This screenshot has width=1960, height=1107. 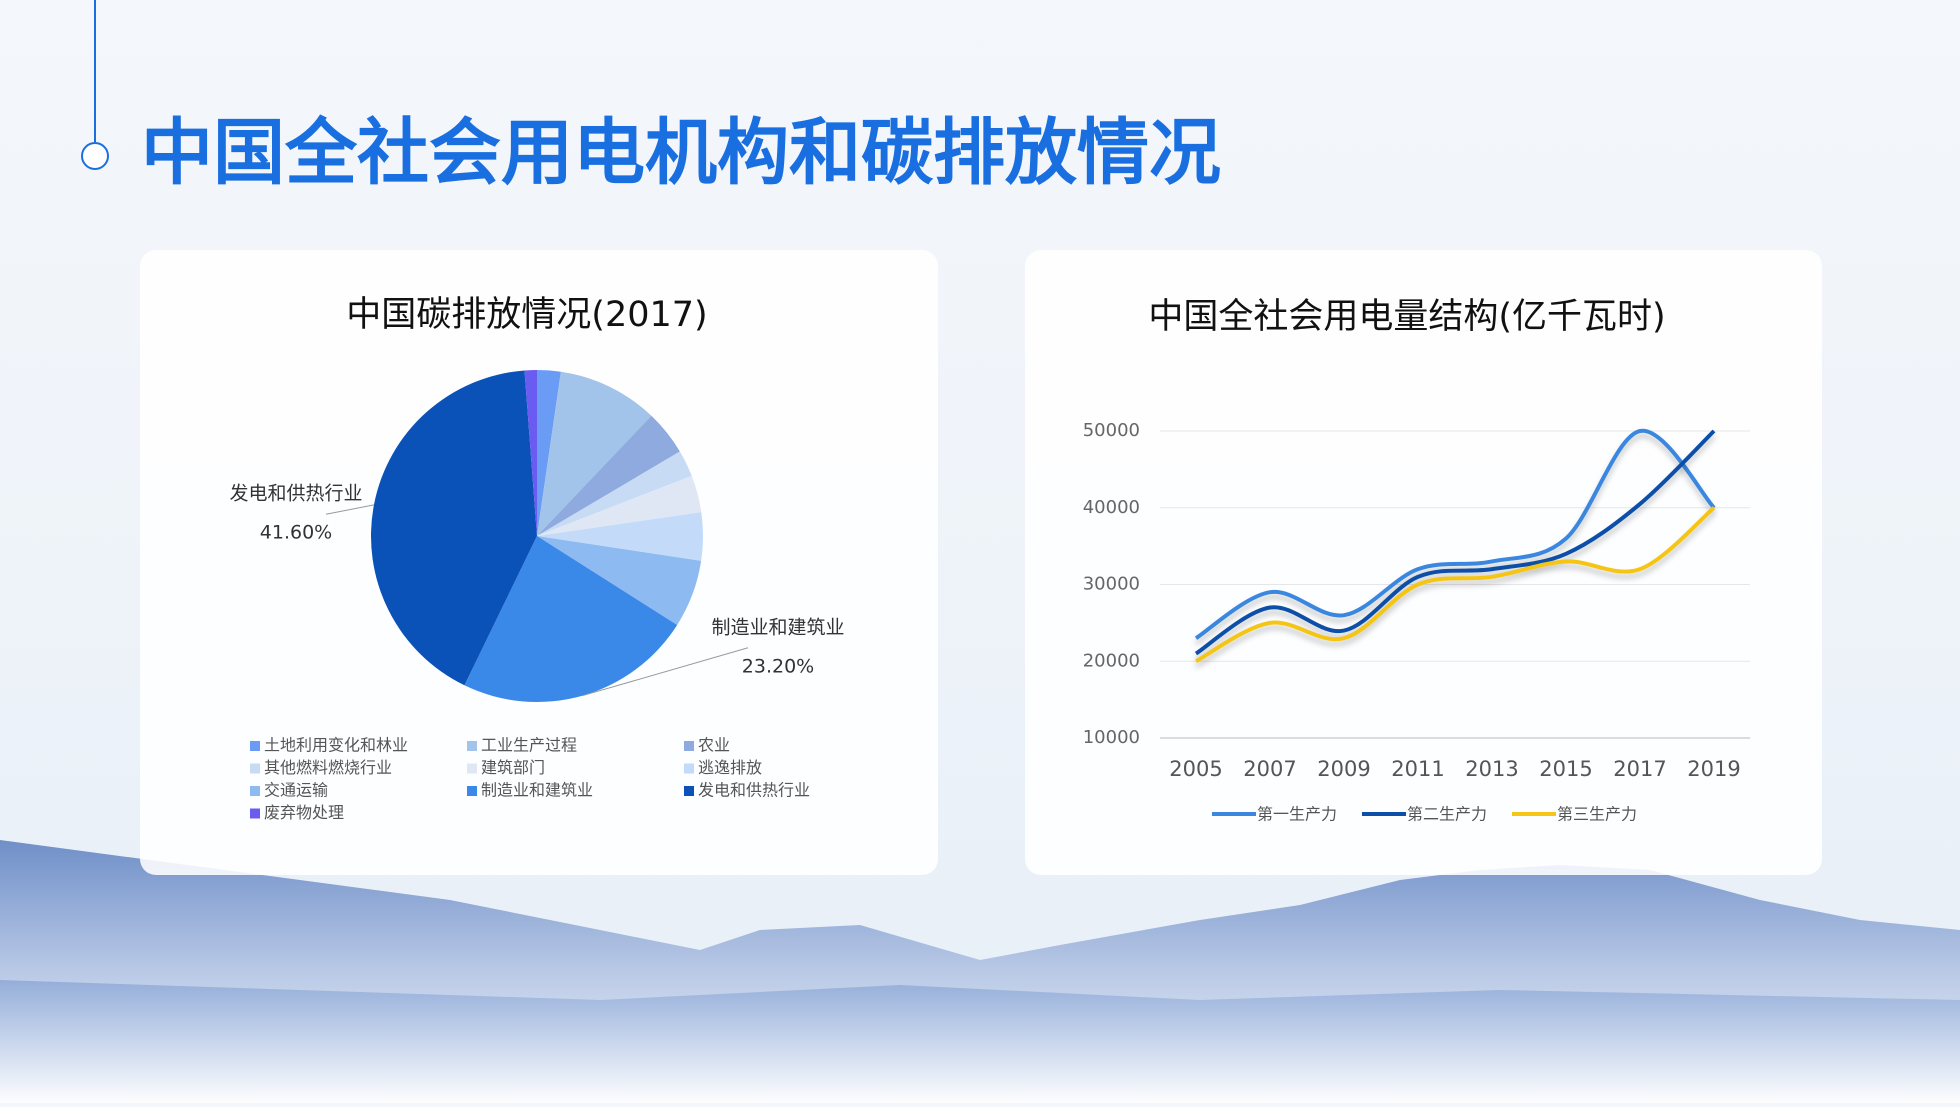 I want to click on decor-circle, so click(x=95, y=156).